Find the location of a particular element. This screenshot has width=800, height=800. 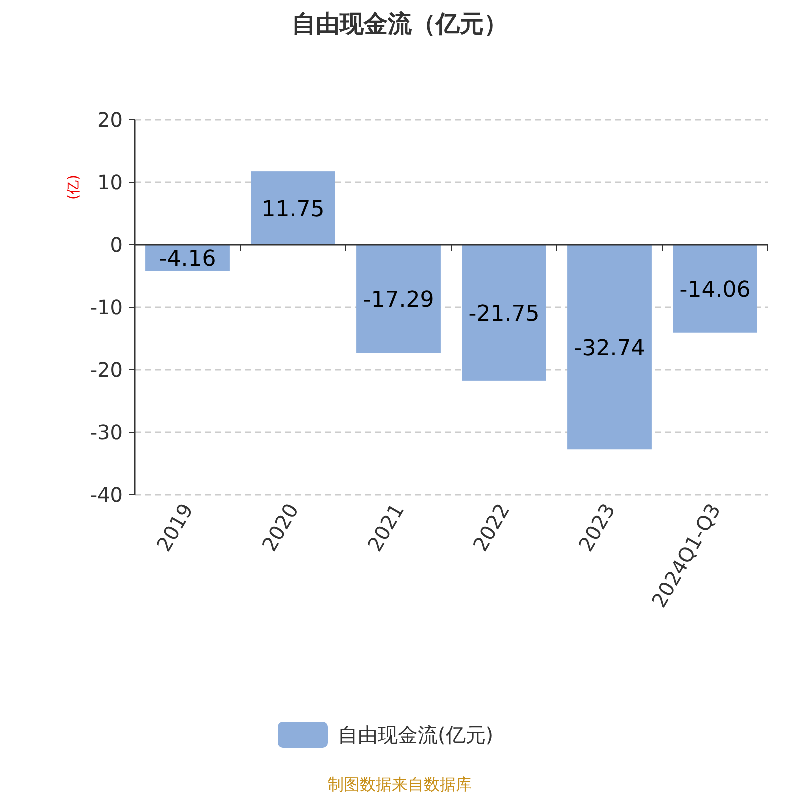

data-label: -32.74 is located at coordinates (610, 349).